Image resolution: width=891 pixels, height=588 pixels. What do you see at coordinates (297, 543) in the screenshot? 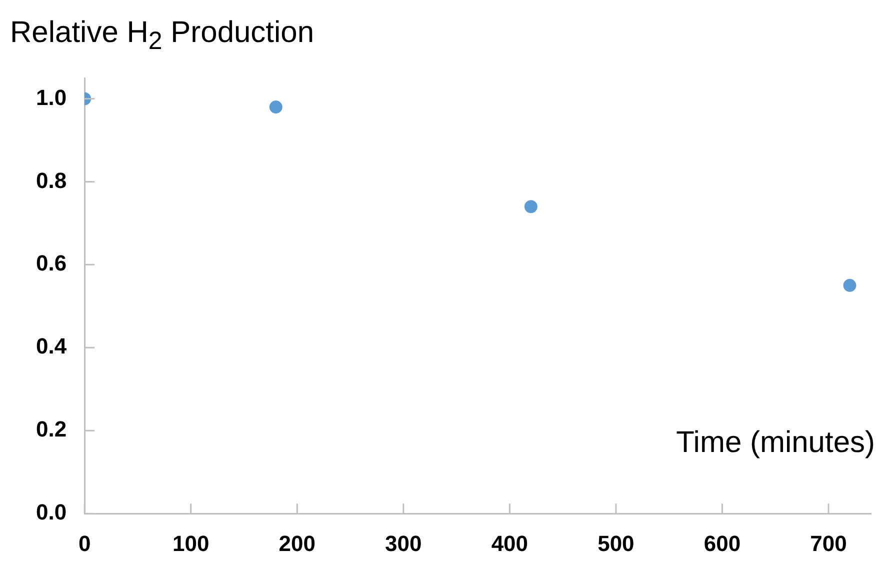
I see `x-tick-label: 200` at bounding box center [297, 543].